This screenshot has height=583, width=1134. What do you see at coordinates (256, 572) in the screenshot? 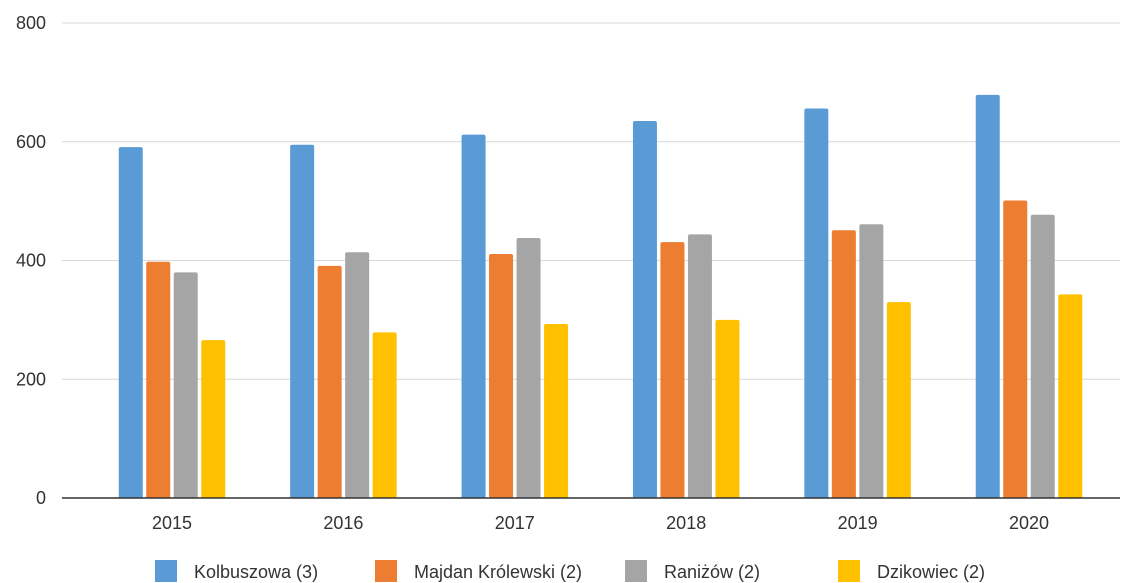
I see `legend-label-0: Kolbuszowa (3)` at bounding box center [256, 572].